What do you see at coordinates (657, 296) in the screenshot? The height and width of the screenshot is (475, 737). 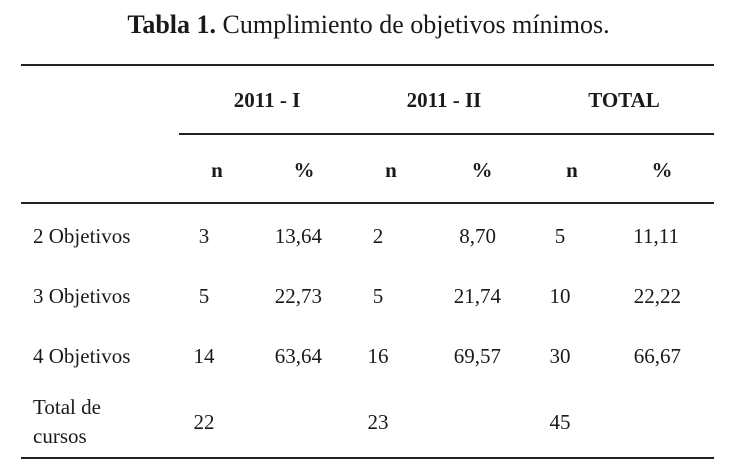 I see `cell-3obj-pct-total: 22,22` at bounding box center [657, 296].